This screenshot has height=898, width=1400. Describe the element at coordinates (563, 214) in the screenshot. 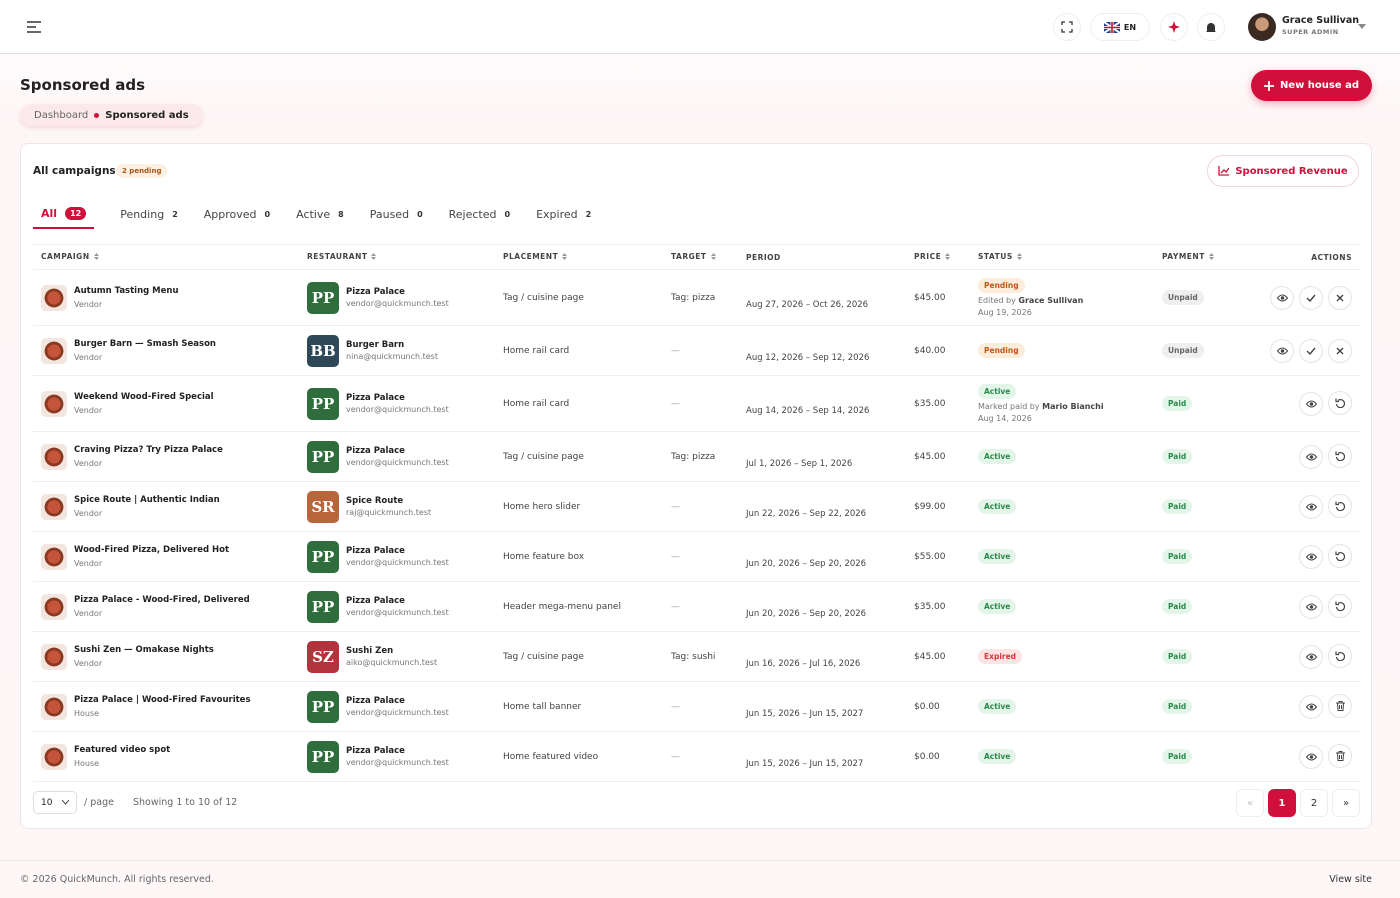

I see `tab: Expired 2` at that location.